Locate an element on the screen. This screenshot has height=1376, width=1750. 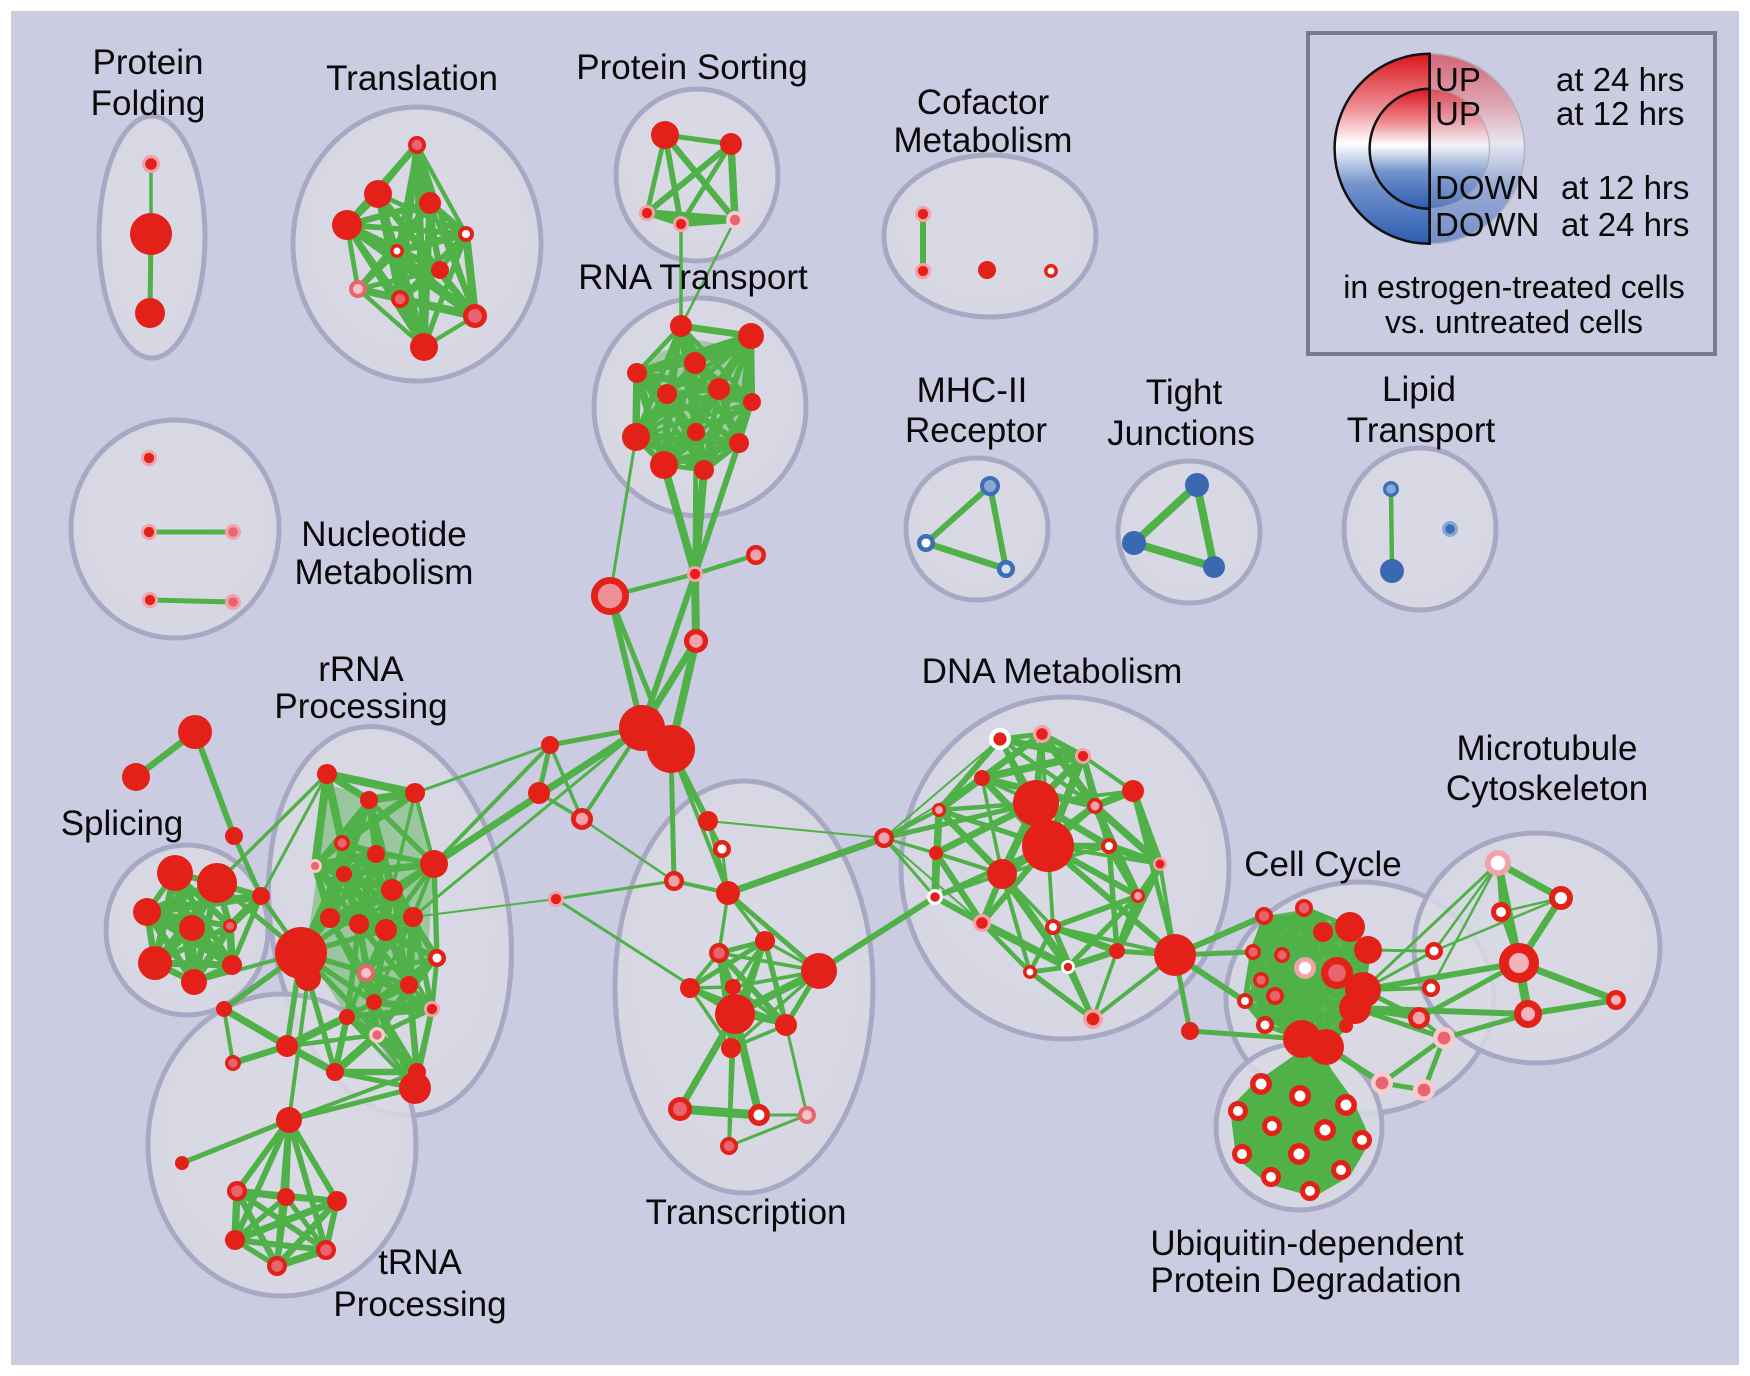
svg-text: Transcription is located at coordinates (746, 1212).